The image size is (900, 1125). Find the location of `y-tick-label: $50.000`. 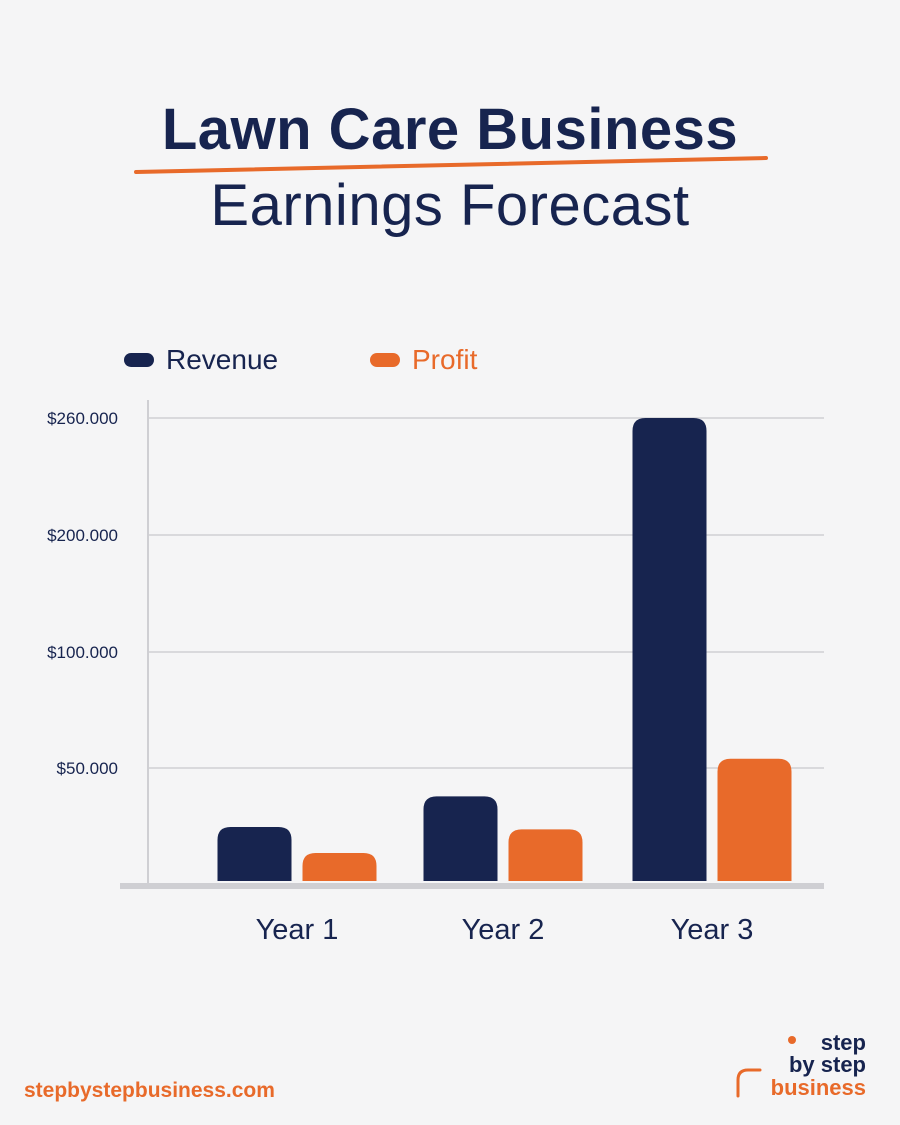

y-tick-label: $50.000 is located at coordinates (87, 768).